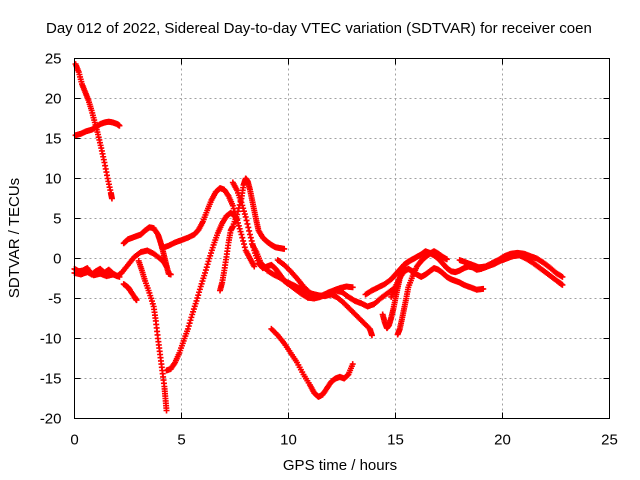 This screenshot has width=640, height=480. I want to click on y-tick-label: 10, so click(53, 179).